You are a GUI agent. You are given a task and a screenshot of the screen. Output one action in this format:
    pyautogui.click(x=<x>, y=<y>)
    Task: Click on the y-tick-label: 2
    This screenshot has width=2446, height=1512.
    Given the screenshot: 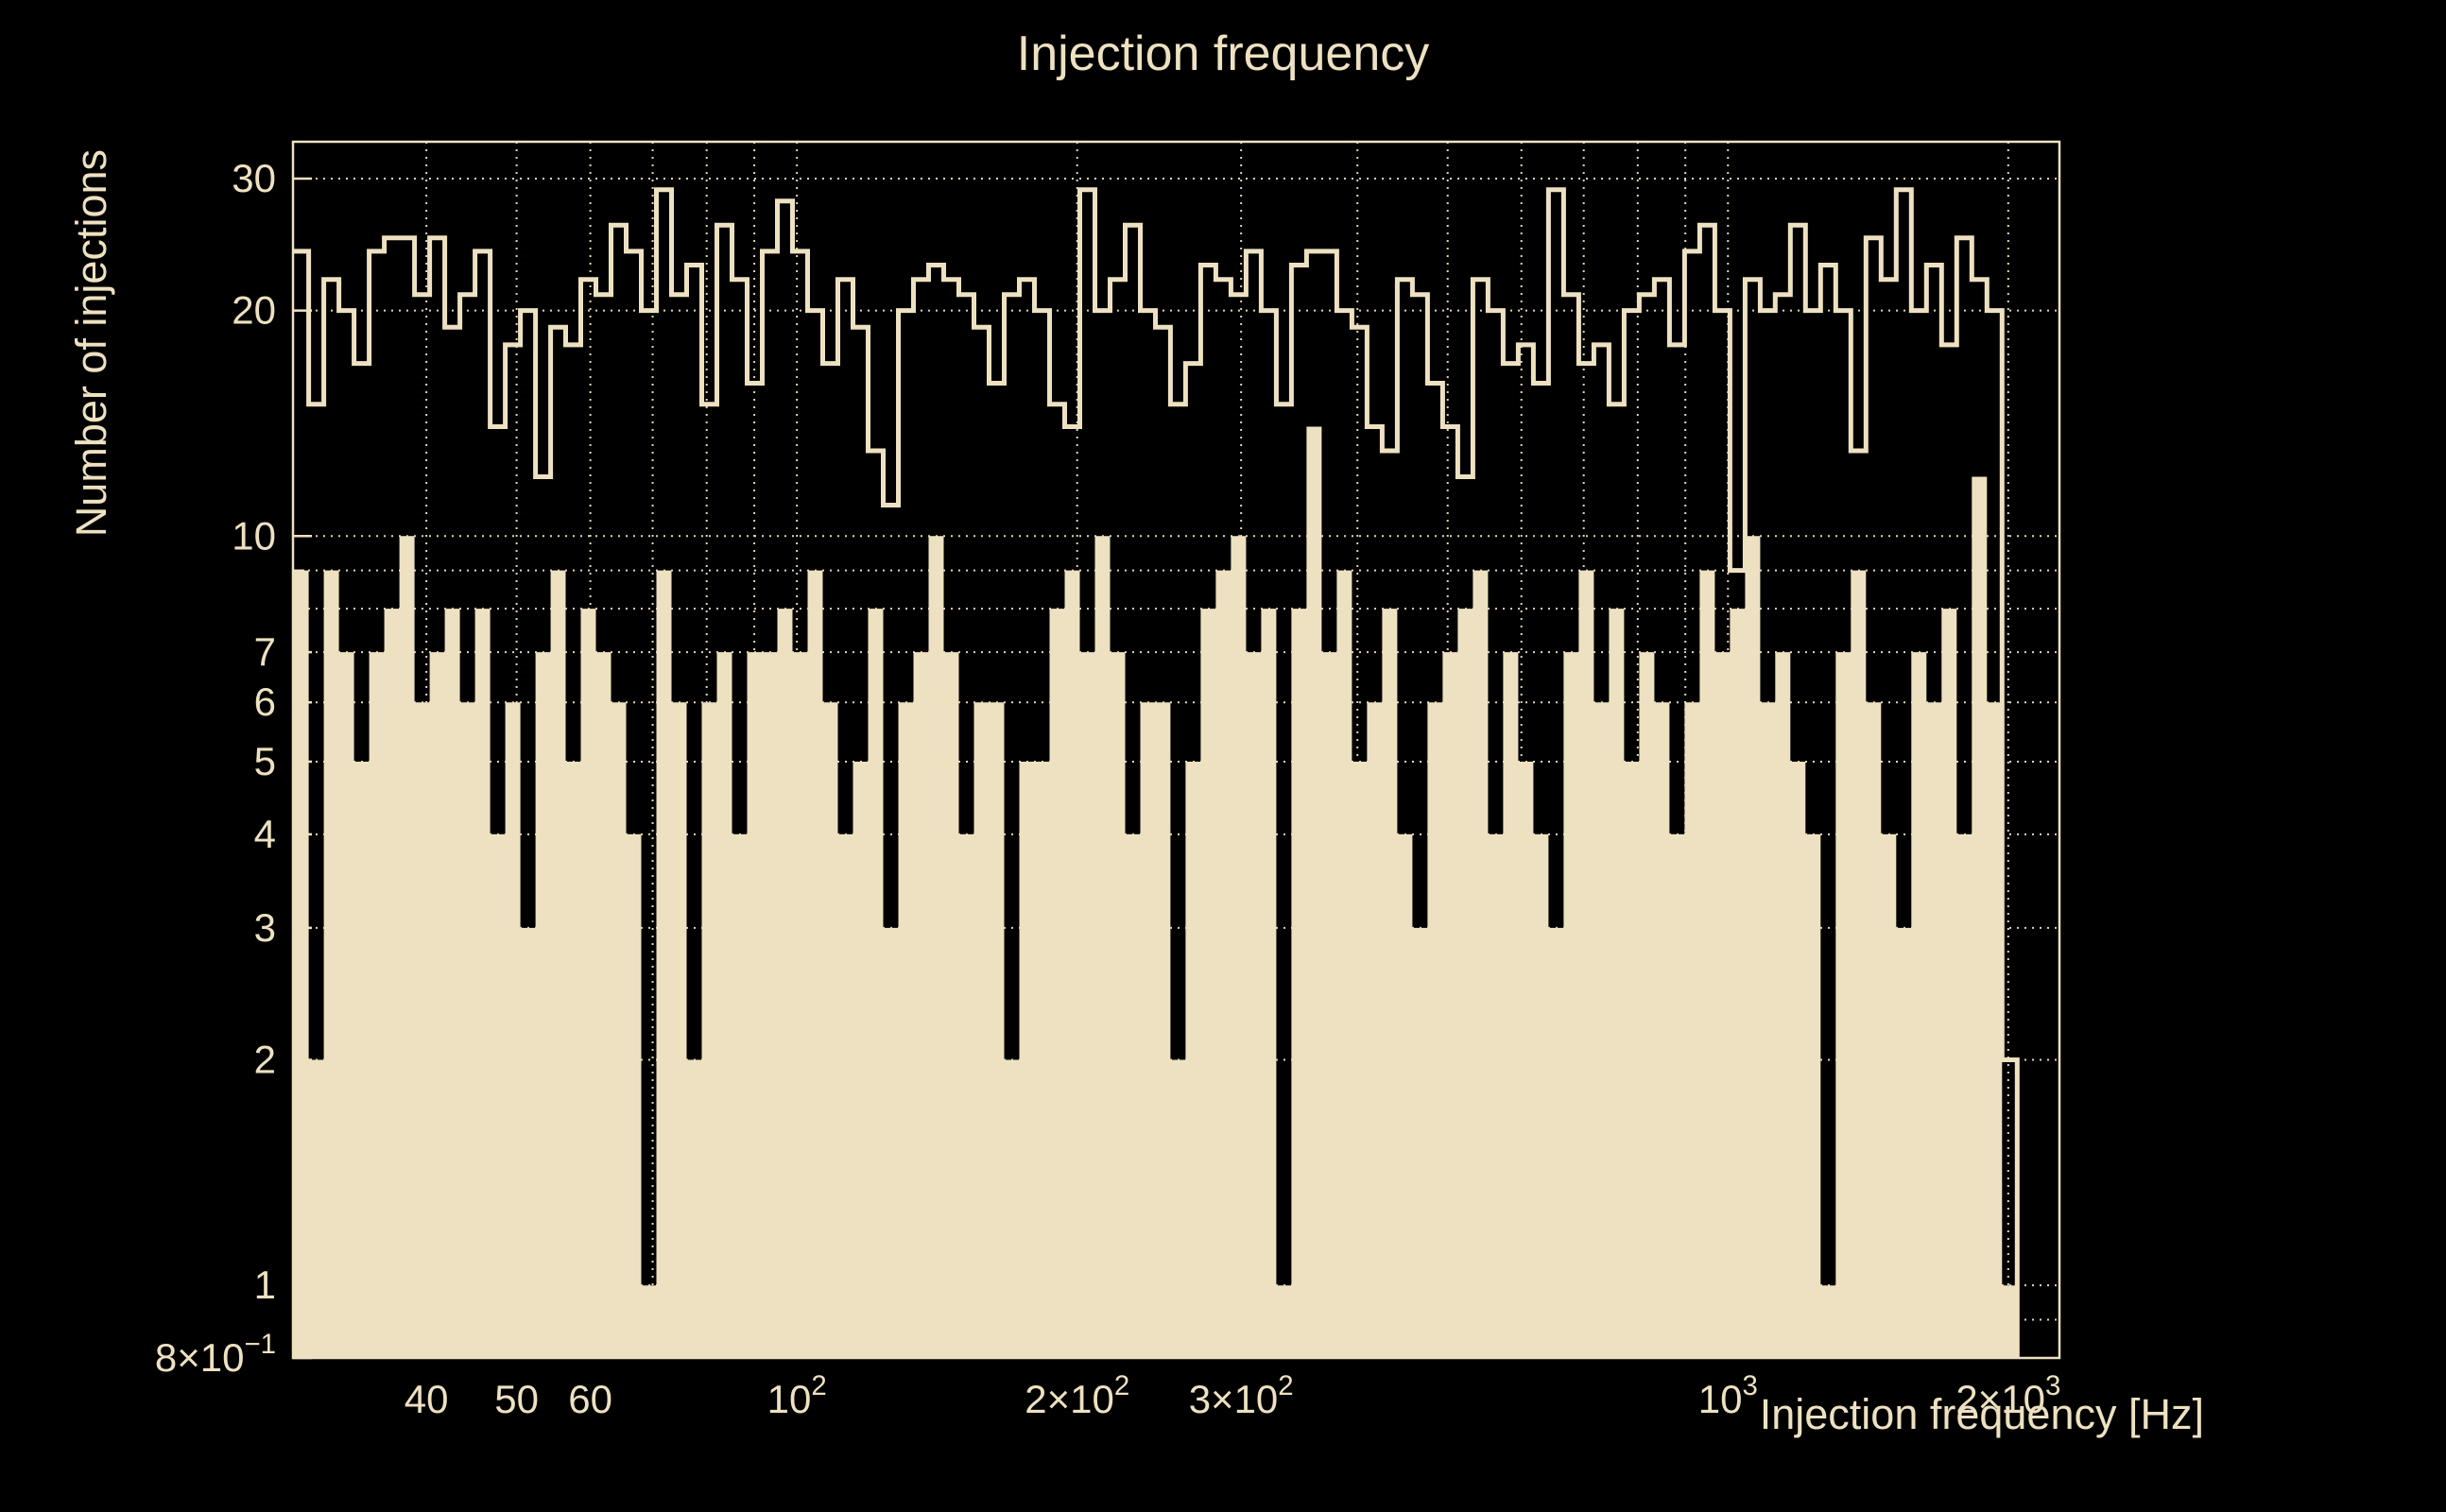 What is the action you would take?
    pyautogui.click(x=265, y=1059)
    